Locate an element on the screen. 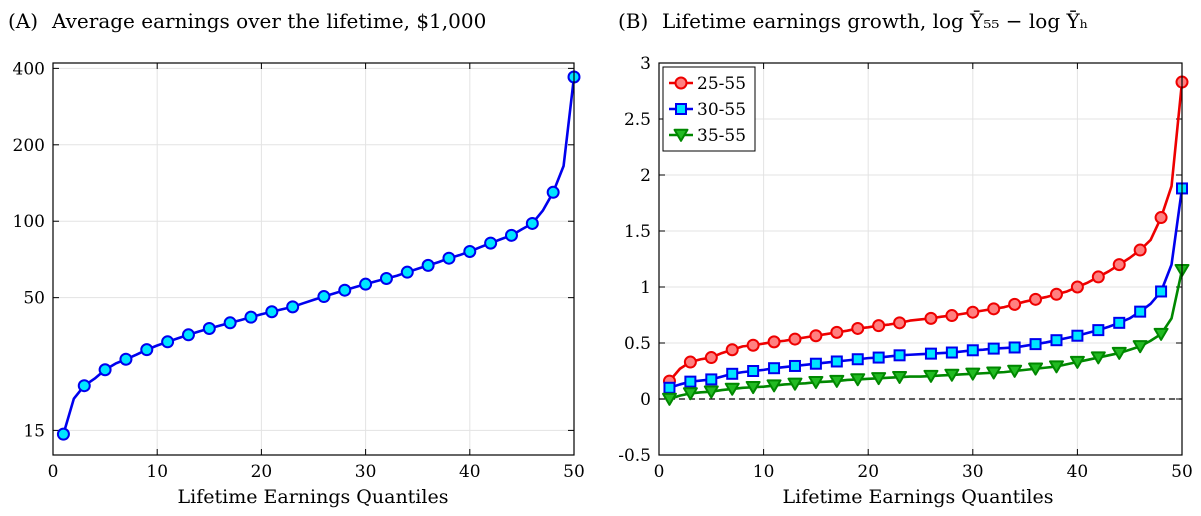 This screenshot has width=1201, height=516. panel-b-ytick-label: 2.5 is located at coordinates (637, 120).